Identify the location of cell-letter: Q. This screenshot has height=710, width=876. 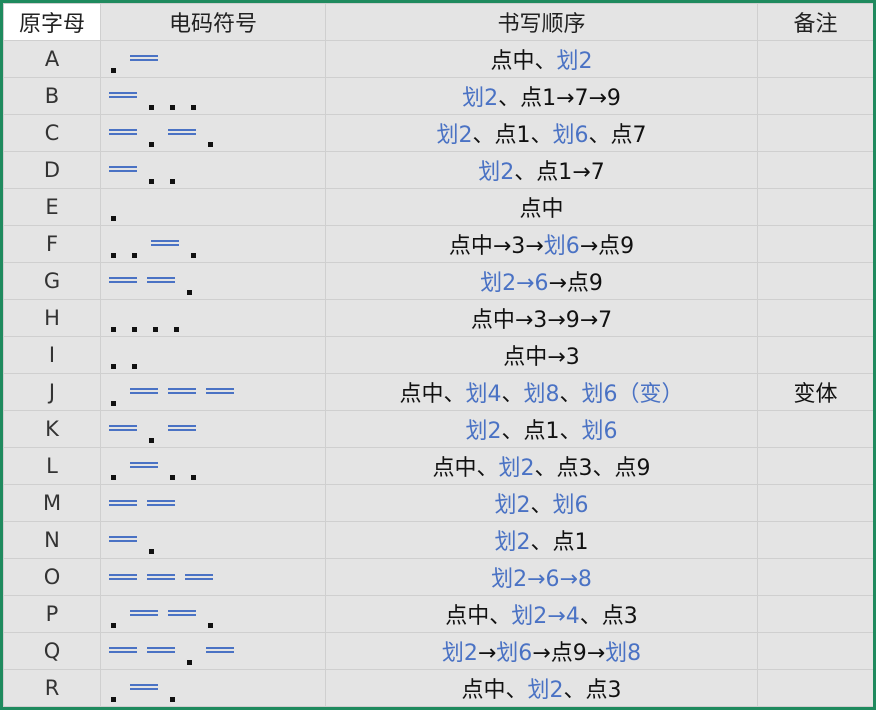
(52, 651).